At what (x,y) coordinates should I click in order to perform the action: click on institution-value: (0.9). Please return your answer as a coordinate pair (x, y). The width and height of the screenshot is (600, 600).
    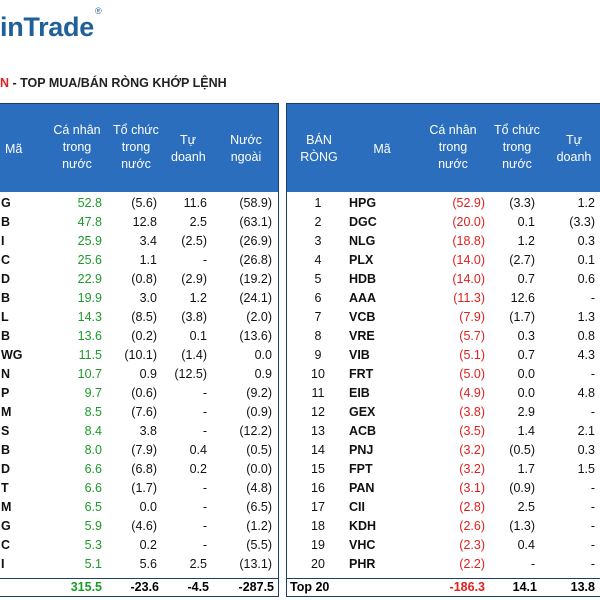
    Looking at the image, I should click on (522, 488).